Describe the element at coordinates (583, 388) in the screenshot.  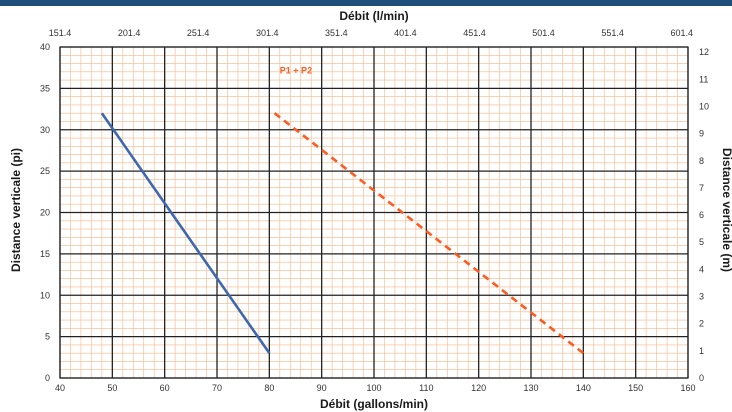
I see `x-tick-label: 140` at that location.